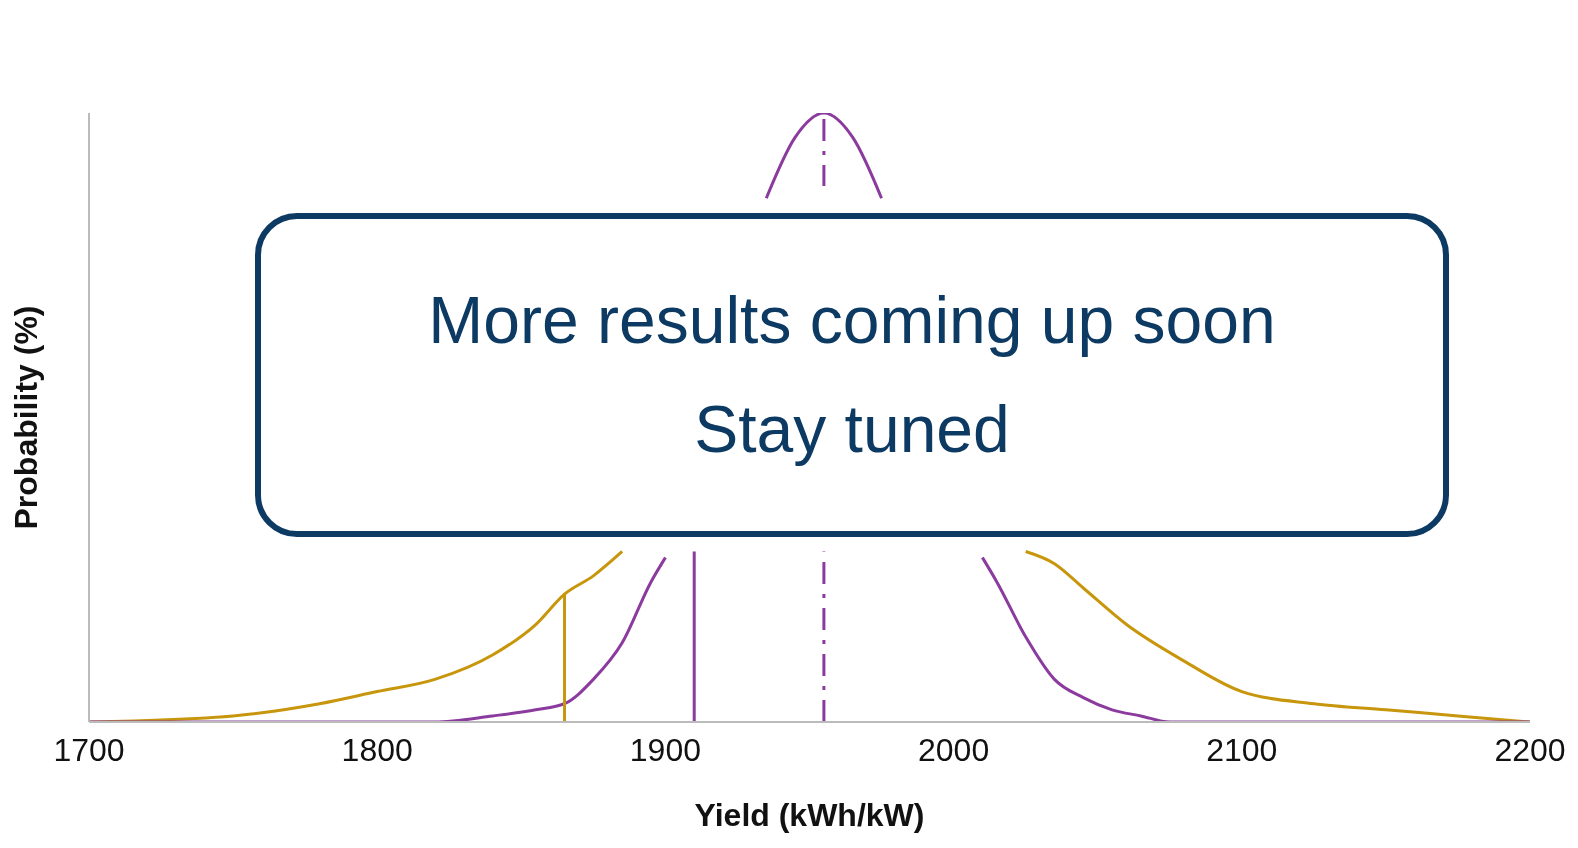  What do you see at coordinates (1530, 749) in the screenshot?
I see `x-tick-label: 2200` at bounding box center [1530, 749].